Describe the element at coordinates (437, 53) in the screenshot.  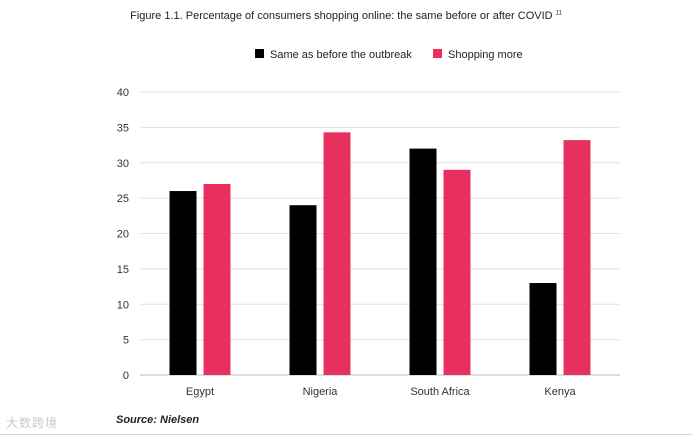
I see `legend-swatch-more` at that location.